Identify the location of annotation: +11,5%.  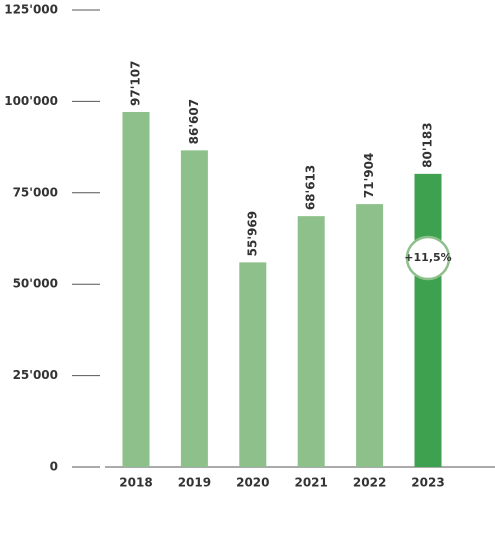
(427, 257).